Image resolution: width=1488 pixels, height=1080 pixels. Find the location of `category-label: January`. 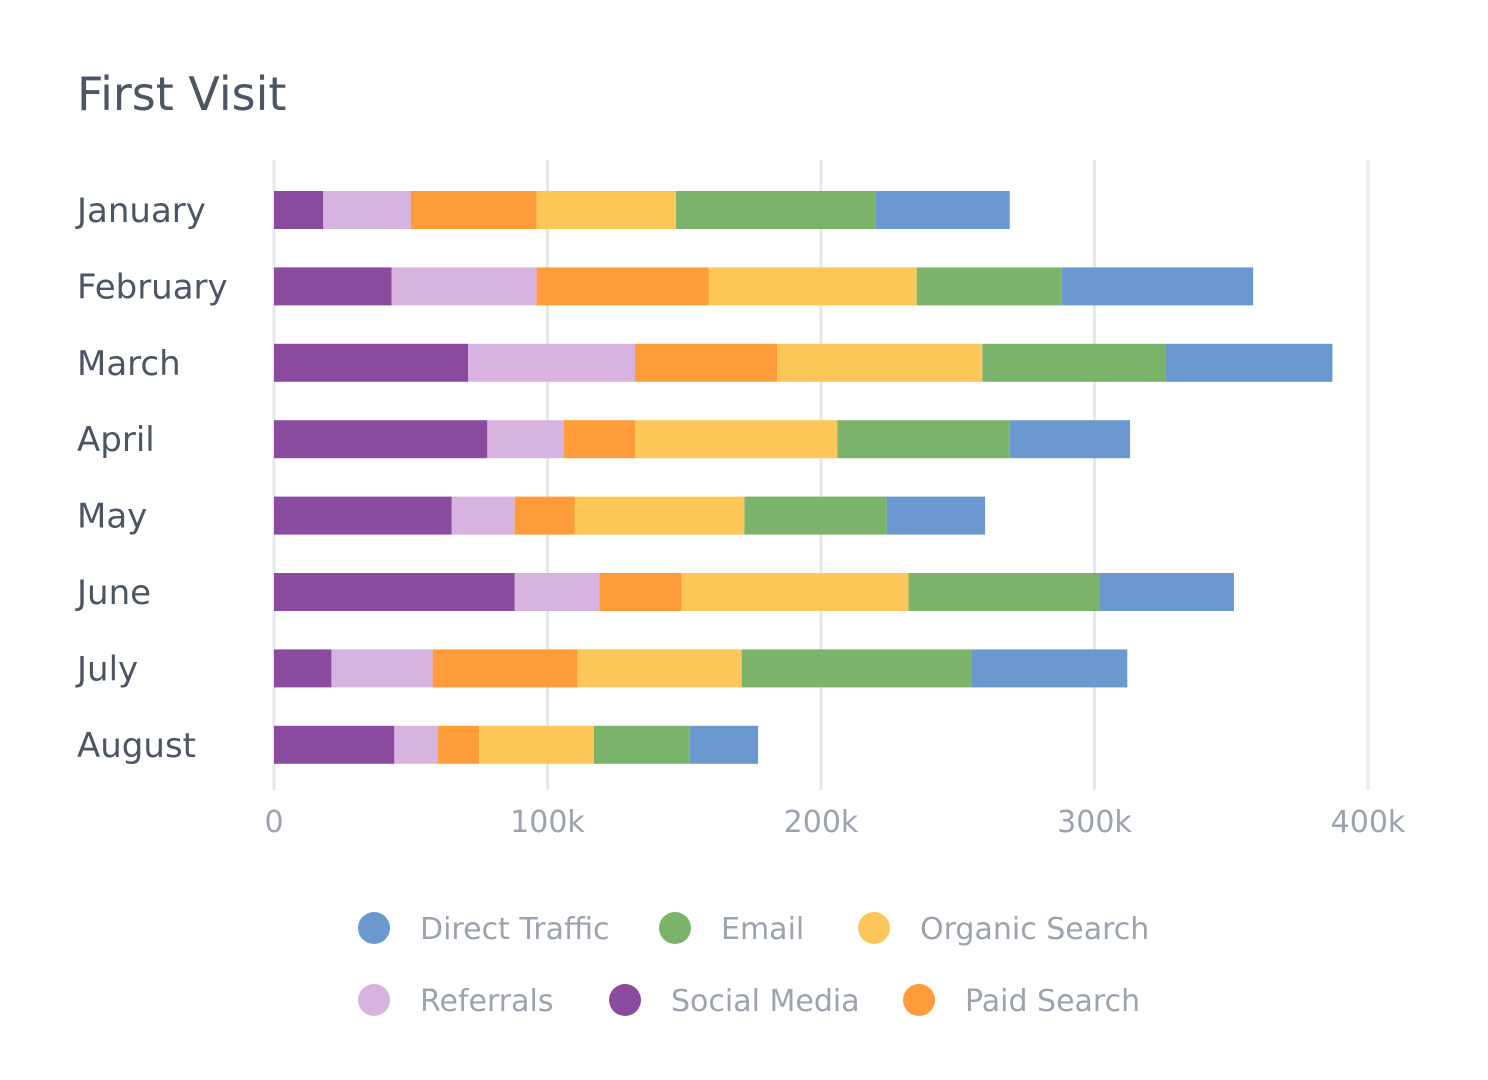

category-label: January is located at coordinates (140, 211).